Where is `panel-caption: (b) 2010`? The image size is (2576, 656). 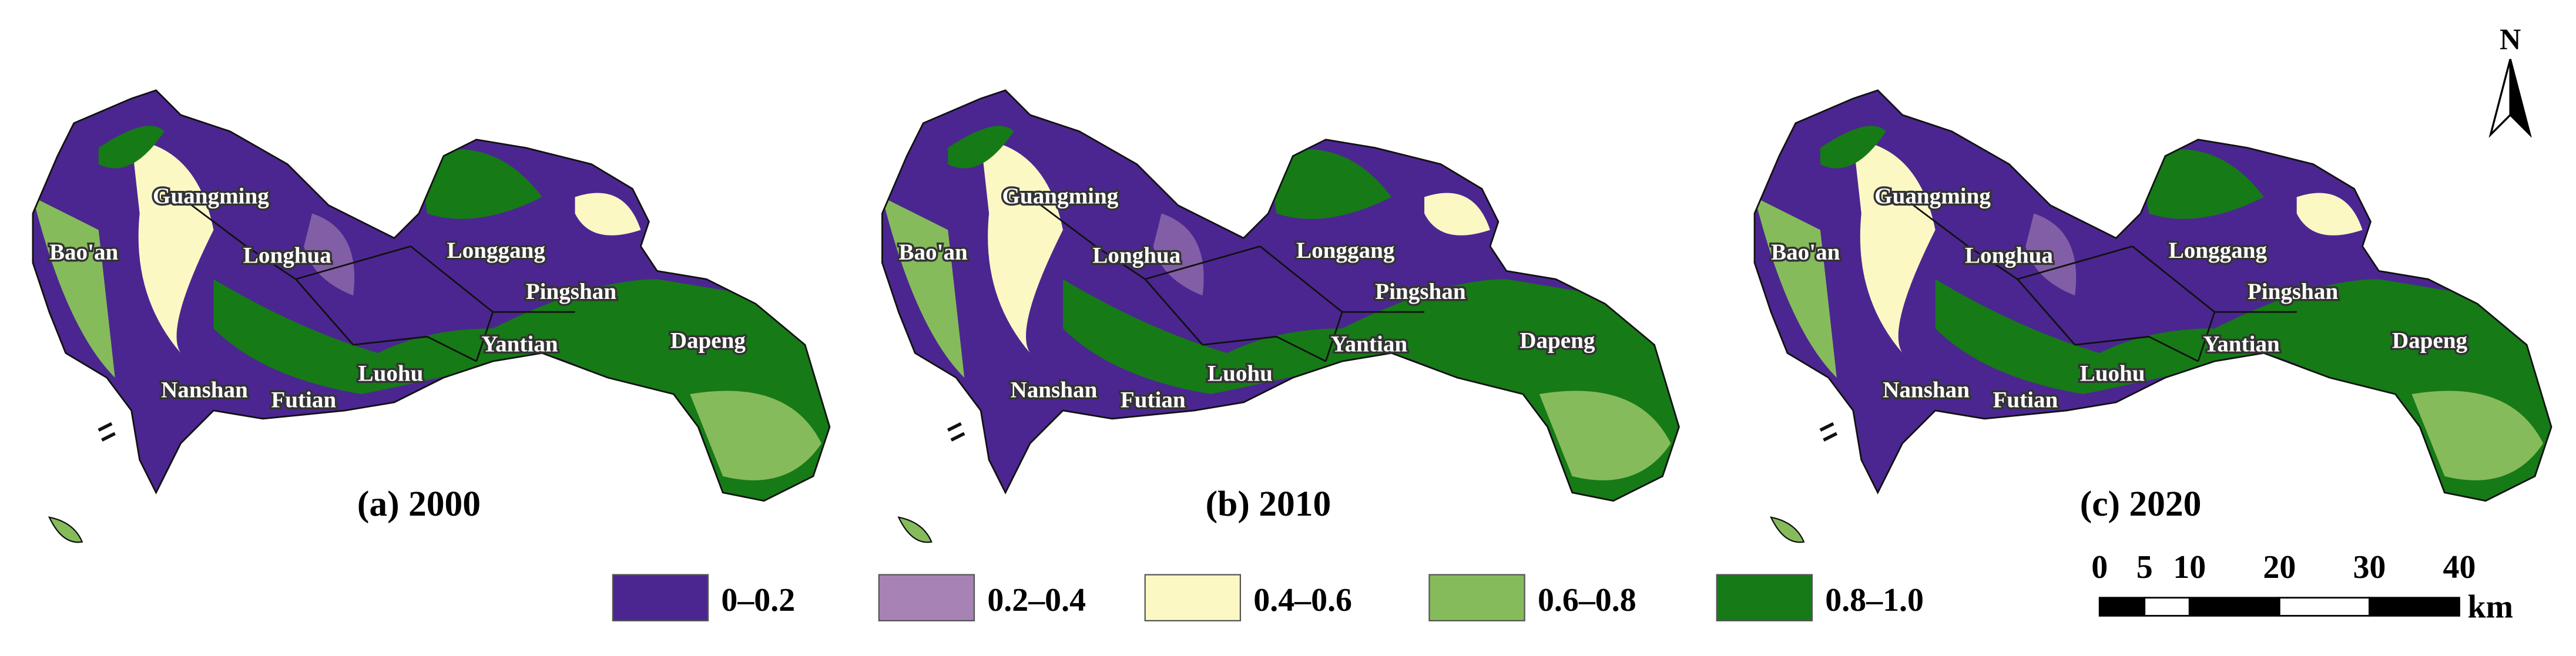 panel-caption: (b) 2010 is located at coordinates (1269, 504).